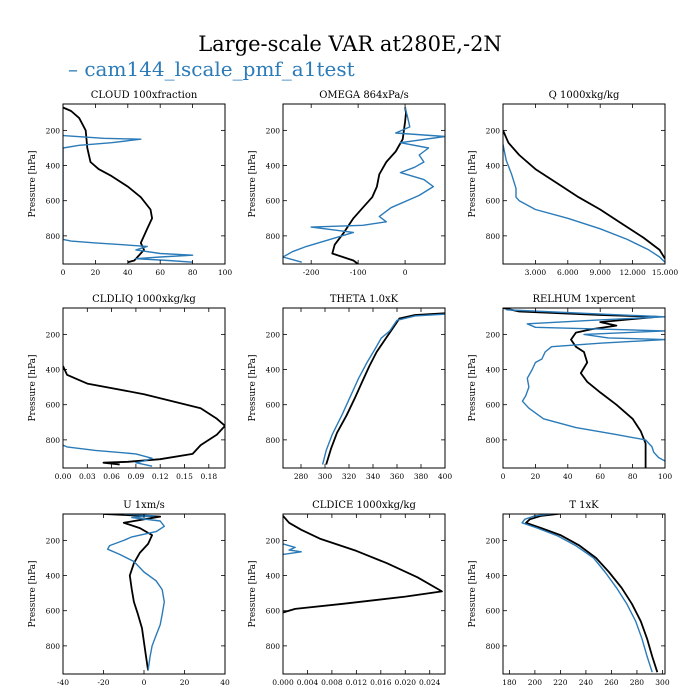 The height and width of the screenshot is (700, 700). Describe the element at coordinates (350, 44) in the screenshot. I see `figure-title: Large-scale VAR at280E,-2N` at that location.